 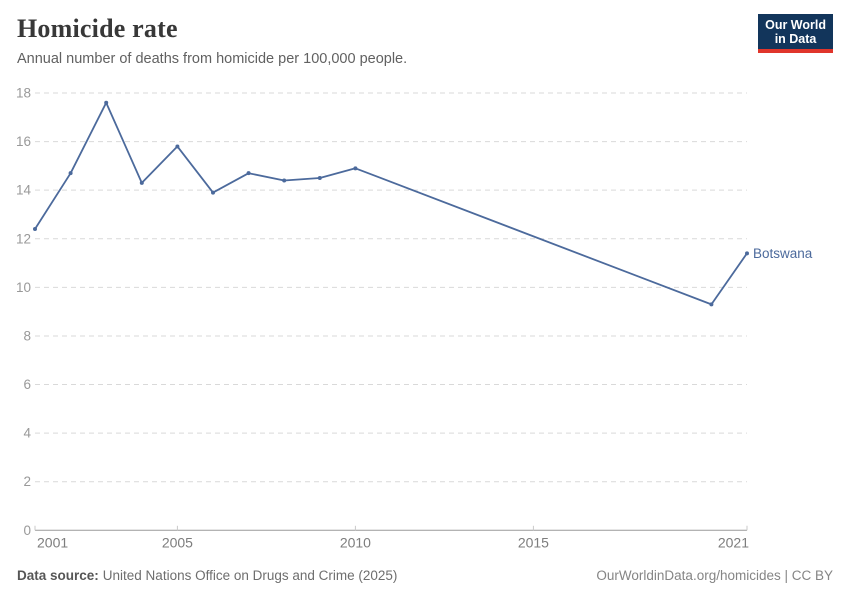 I want to click on x-axis-tick-label: 2010, so click(x=355, y=542).